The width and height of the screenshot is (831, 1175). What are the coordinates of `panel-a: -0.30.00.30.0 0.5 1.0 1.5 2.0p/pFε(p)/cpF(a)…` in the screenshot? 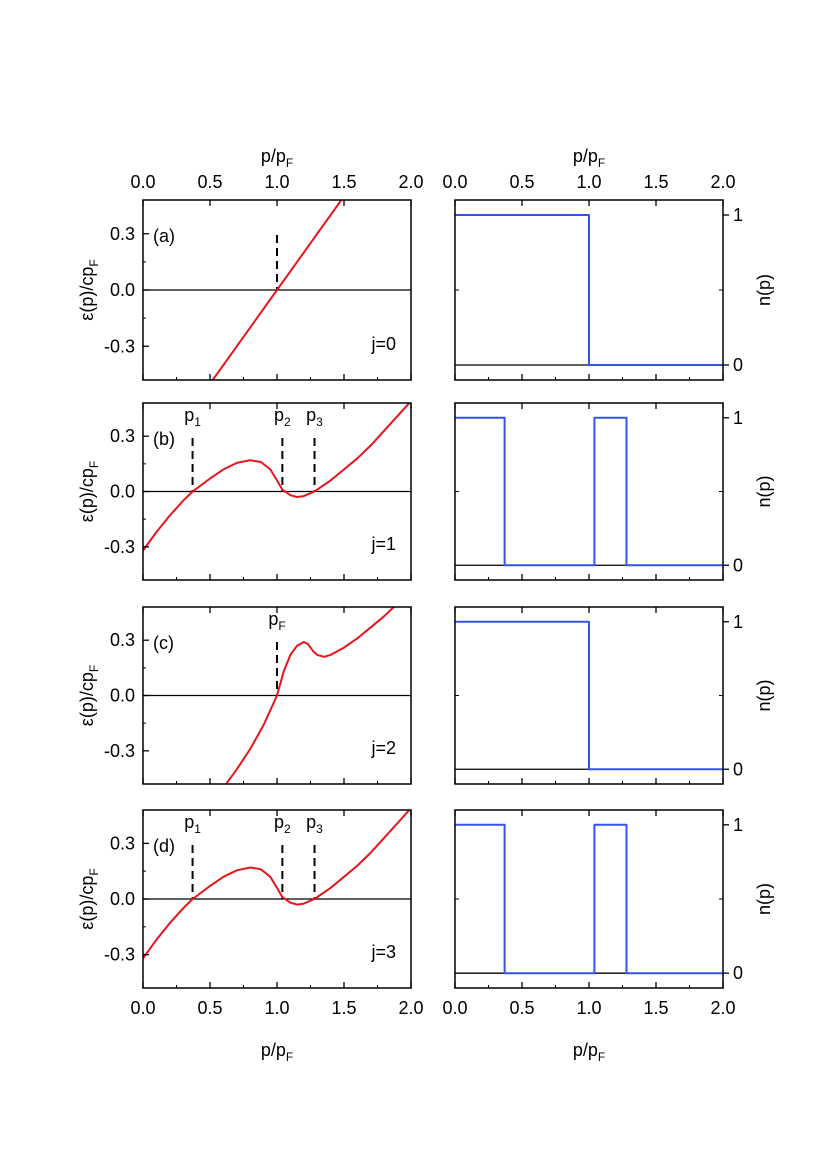 It's located at (250, 263).